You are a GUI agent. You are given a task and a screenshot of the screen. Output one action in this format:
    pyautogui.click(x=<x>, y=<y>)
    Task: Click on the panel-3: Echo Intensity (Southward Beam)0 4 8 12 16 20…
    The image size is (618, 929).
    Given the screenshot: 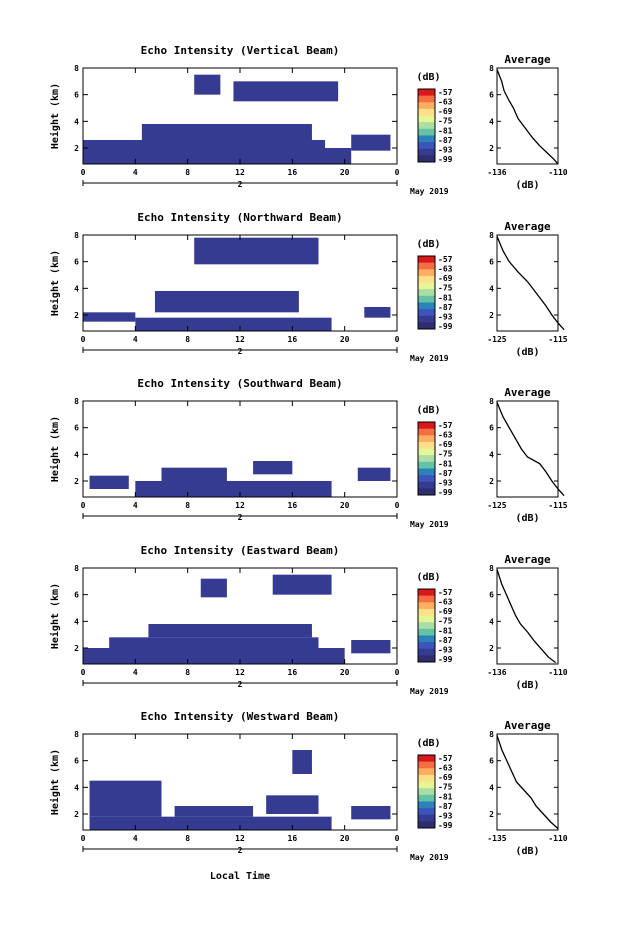 What is the action you would take?
    pyautogui.click(x=308, y=453)
    